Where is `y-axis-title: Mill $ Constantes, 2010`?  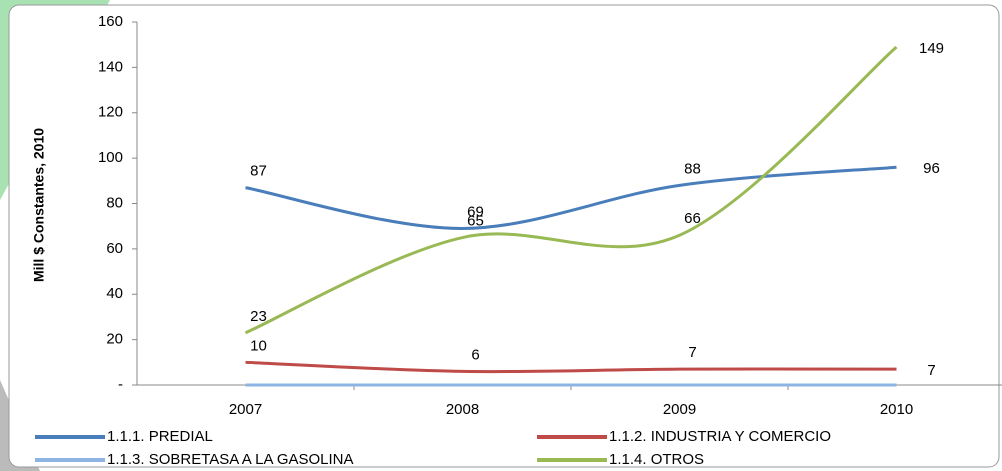
y-axis-title: Mill $ Constantes, 2010 is located at coordinates (39, 205).